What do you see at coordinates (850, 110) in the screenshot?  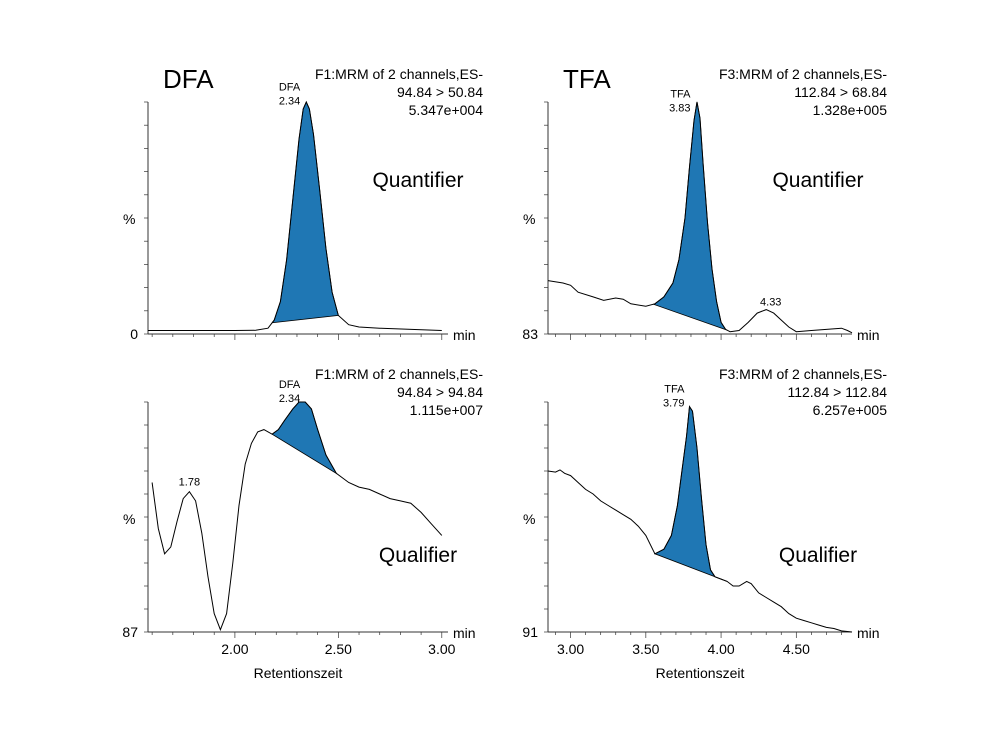 I see `channel-info: 1.328e+005` at bounding box center [850, 110].